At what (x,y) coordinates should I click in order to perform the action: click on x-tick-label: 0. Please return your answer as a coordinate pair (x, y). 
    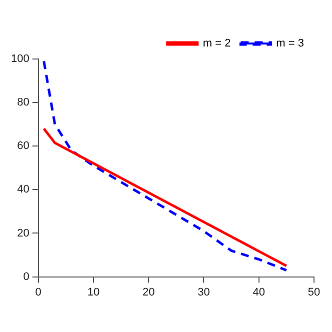
    Looking at the image, I should click on (38, 292).